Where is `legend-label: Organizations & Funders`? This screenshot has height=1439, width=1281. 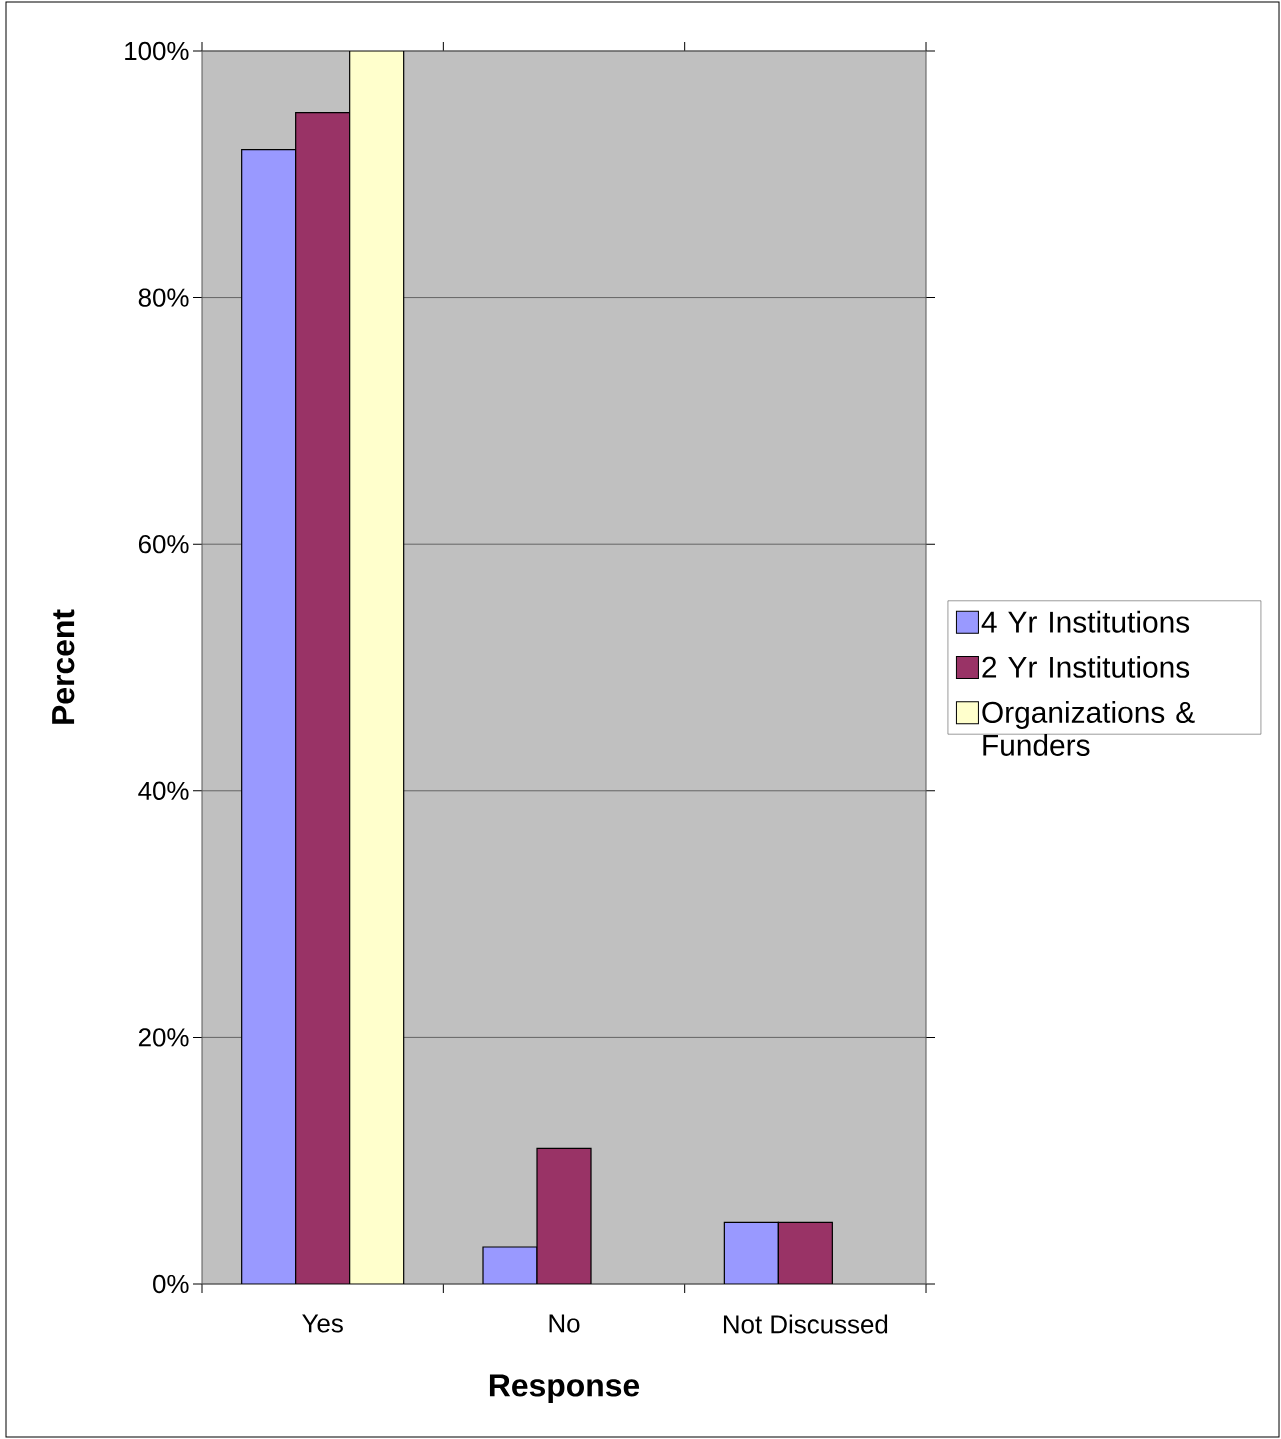 legend-label: Organizations & Funders is located at coordinates (1088, 728).